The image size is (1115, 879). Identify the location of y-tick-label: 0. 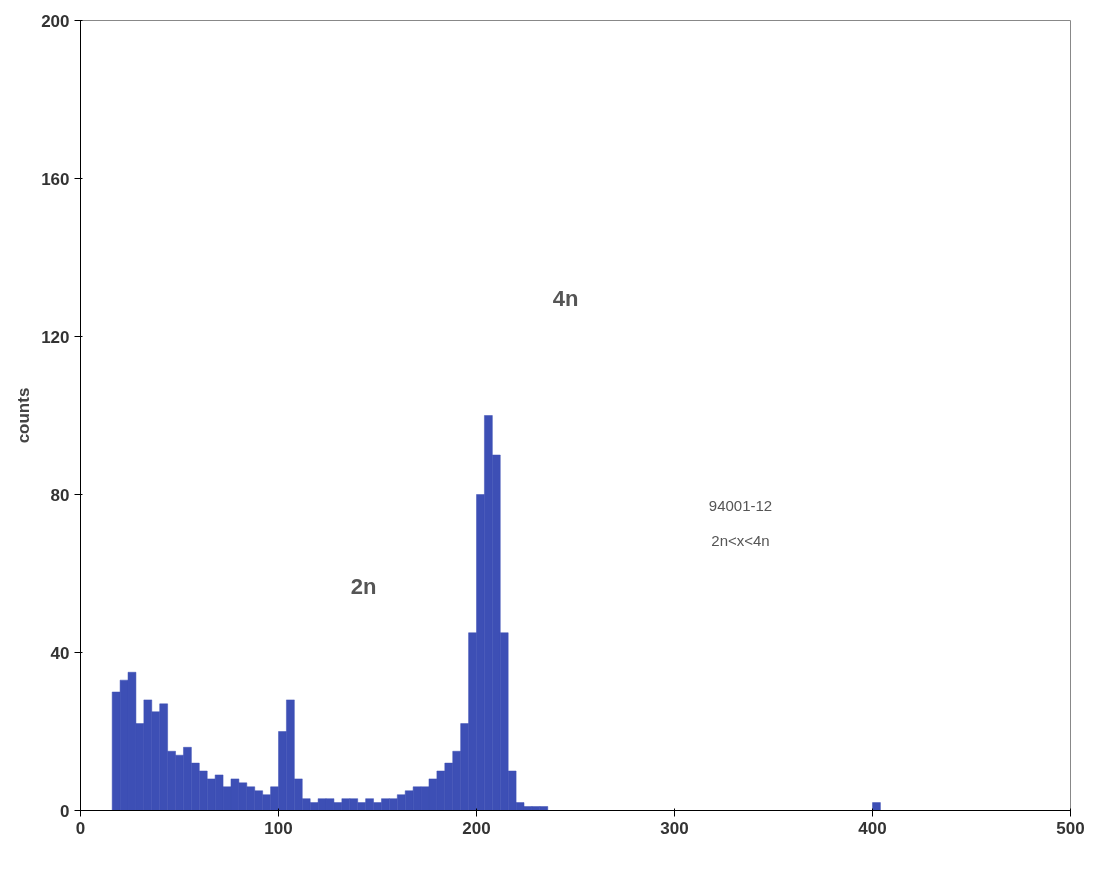
(65, 811).